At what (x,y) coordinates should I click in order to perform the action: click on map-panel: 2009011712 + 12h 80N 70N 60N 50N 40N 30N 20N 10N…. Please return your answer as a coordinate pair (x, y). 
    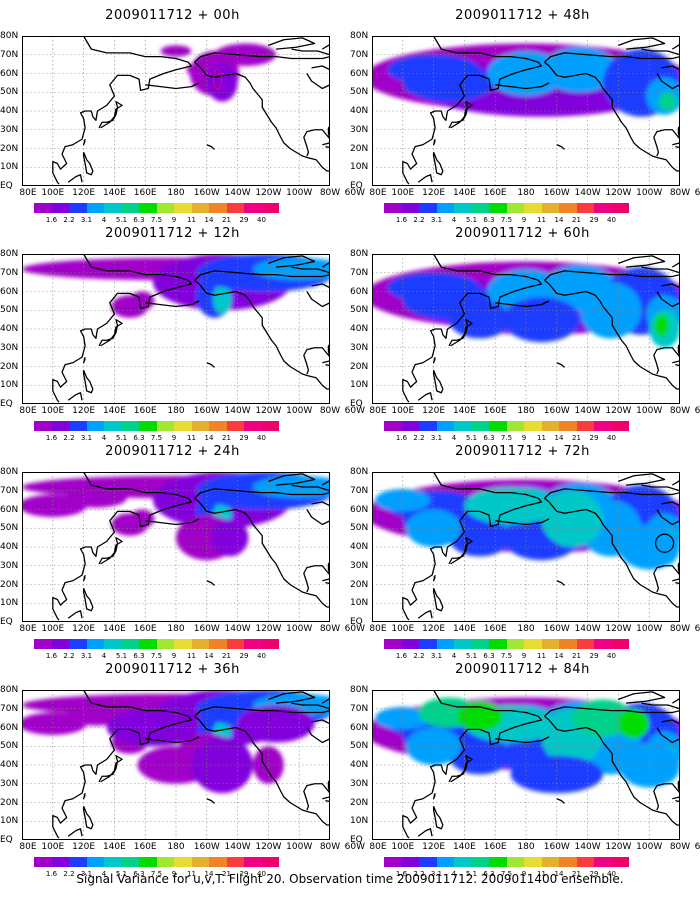
    Looking at the image, I should click on (182, 338).